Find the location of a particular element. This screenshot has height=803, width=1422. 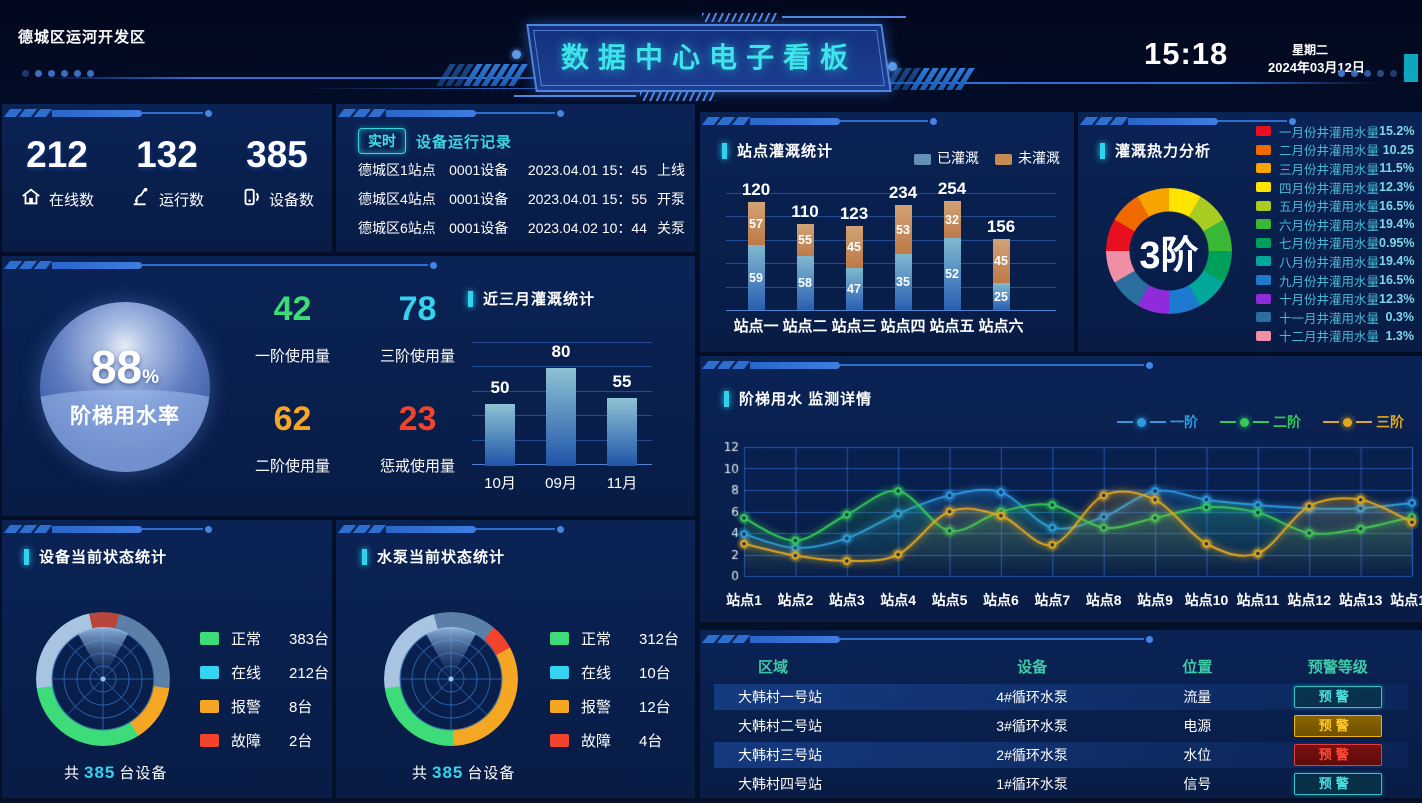

bar-category-label: 11月 is located at coordinates (622, 483).